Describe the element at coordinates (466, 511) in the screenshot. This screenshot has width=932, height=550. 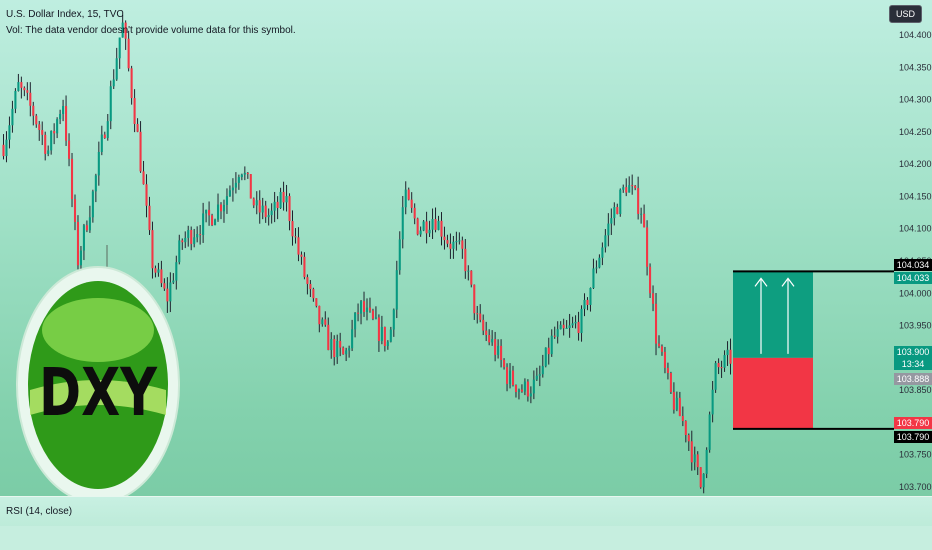
I see `rsi-pane: RSI (14, close)` at that location.